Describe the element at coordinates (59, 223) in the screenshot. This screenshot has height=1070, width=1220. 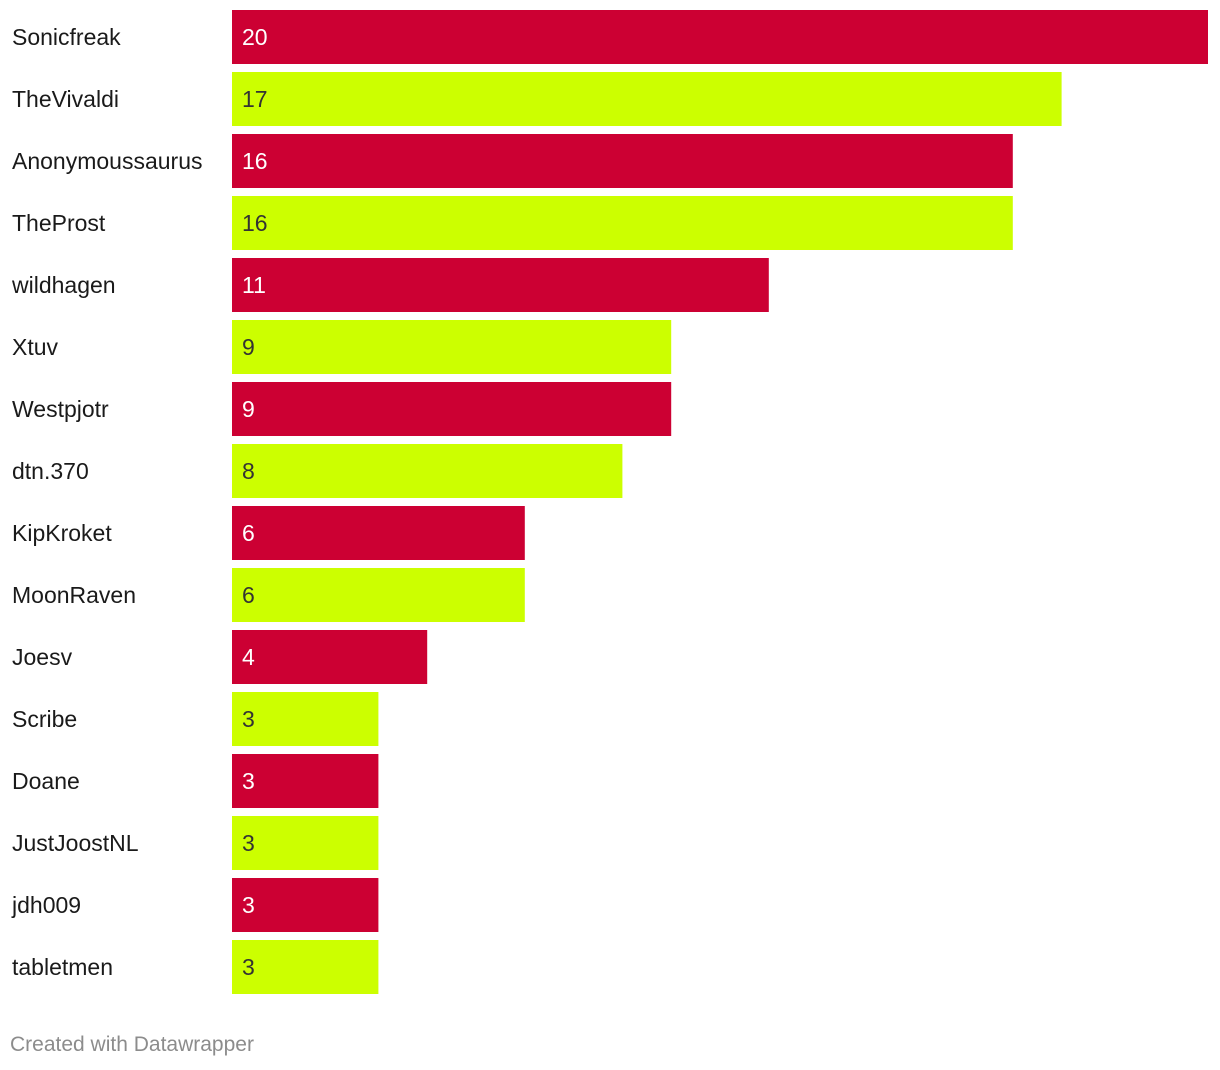
I see `category-label: TheProst` at that location.